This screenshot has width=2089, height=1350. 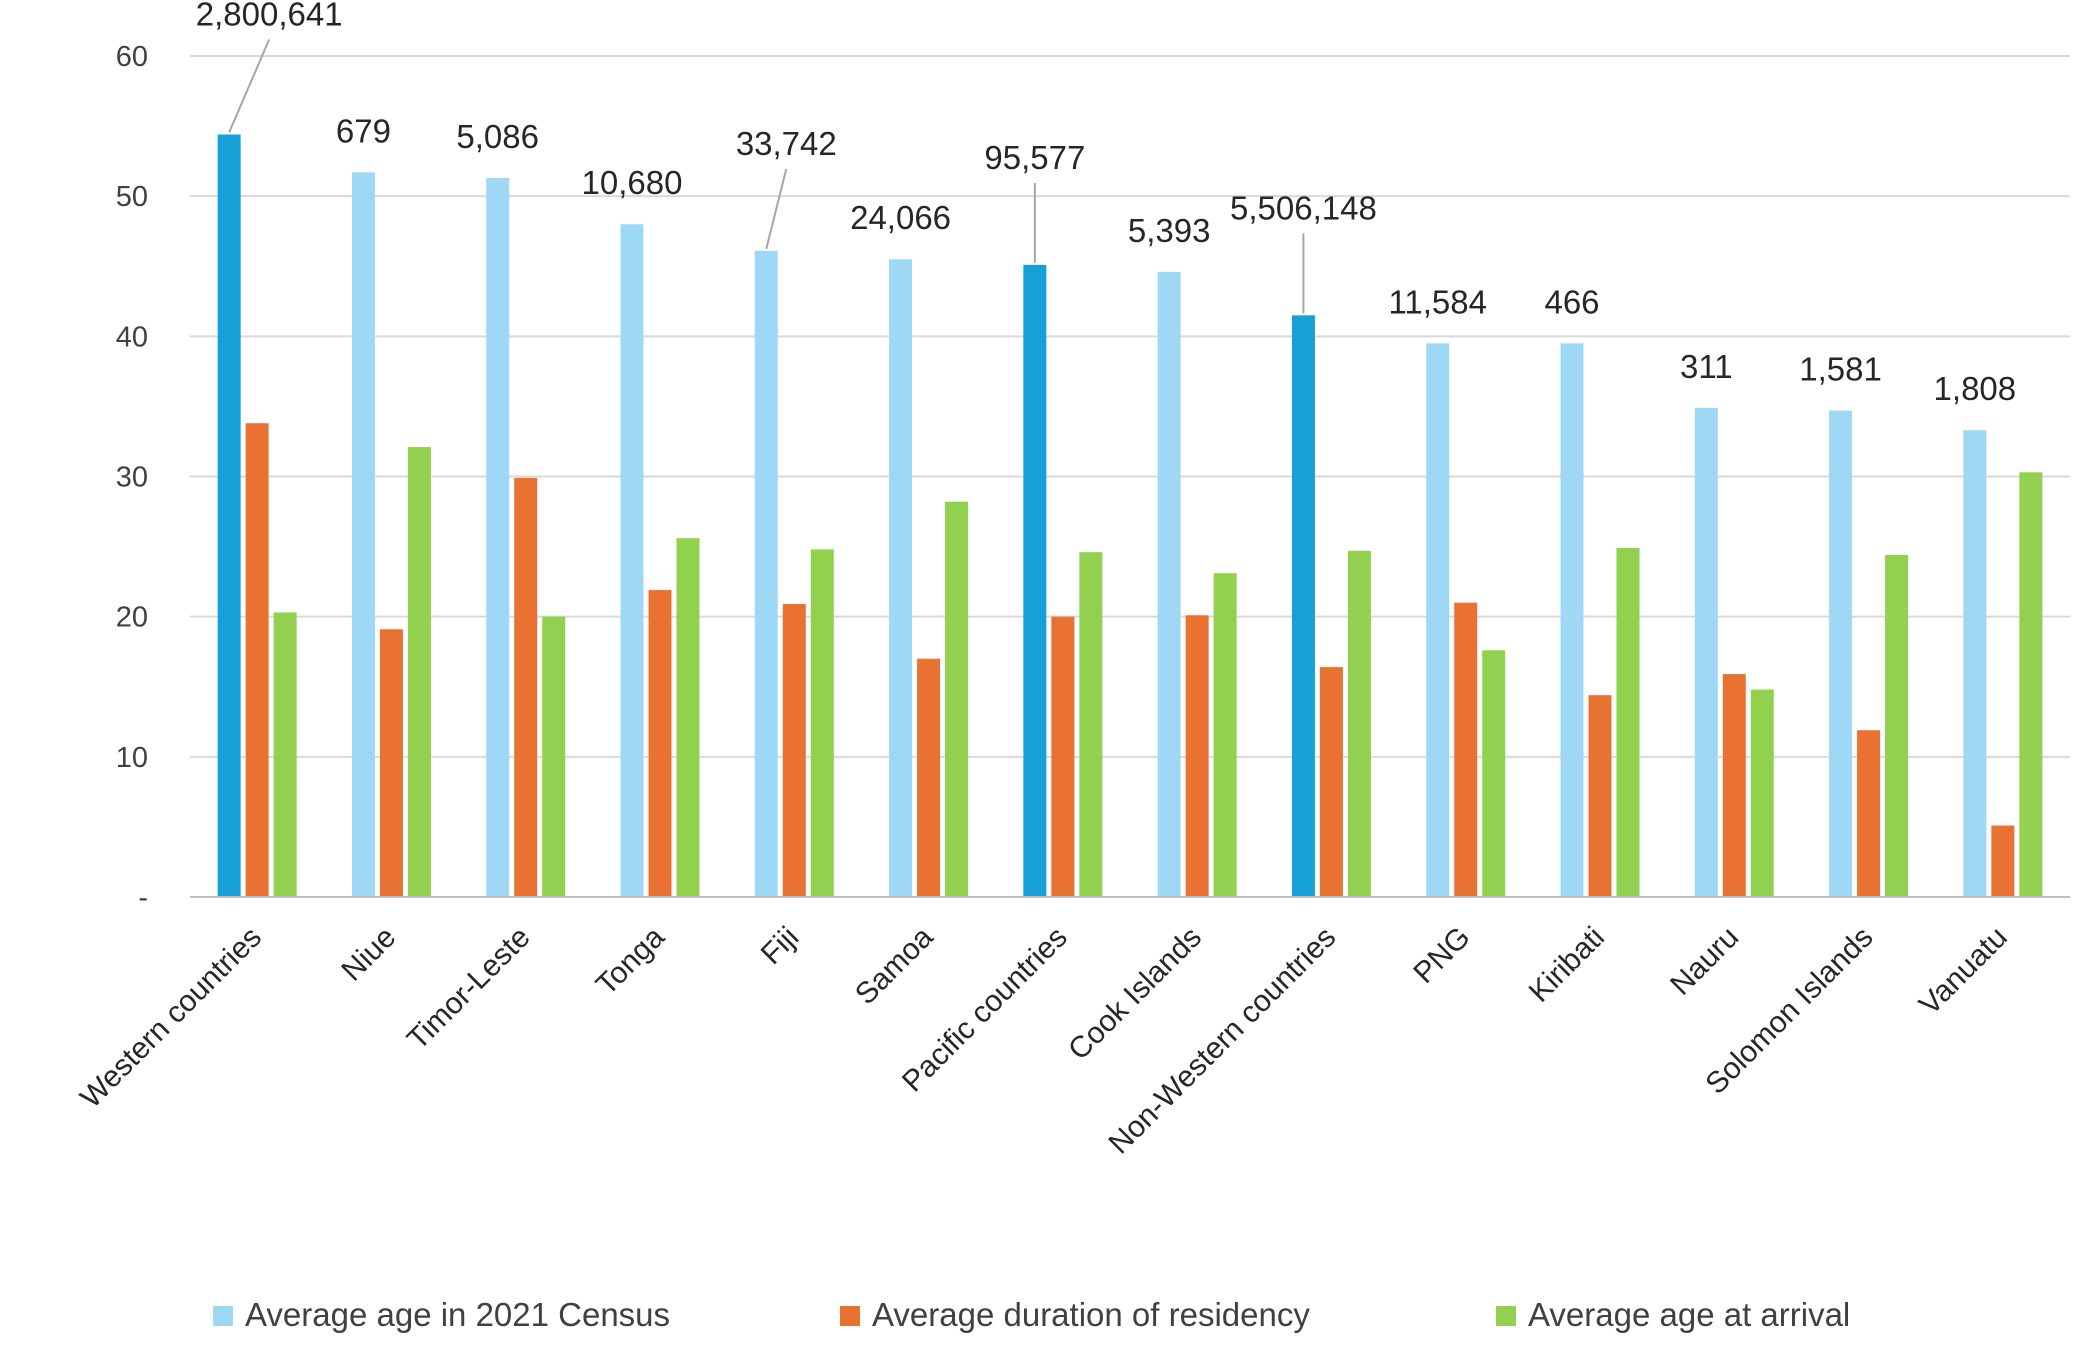 I want to click on x-tick-label-cook-islands: Cook Islands, so click(x=1135, y=994).